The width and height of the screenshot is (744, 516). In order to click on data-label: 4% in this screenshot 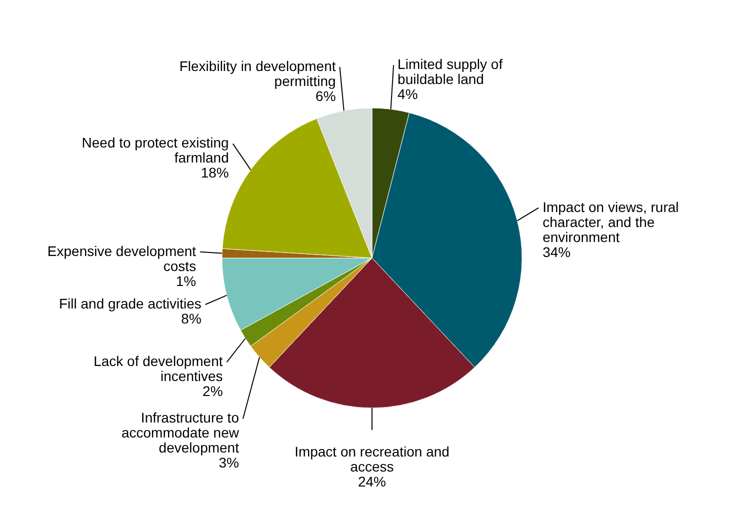, I will do `click(408, 94)`.